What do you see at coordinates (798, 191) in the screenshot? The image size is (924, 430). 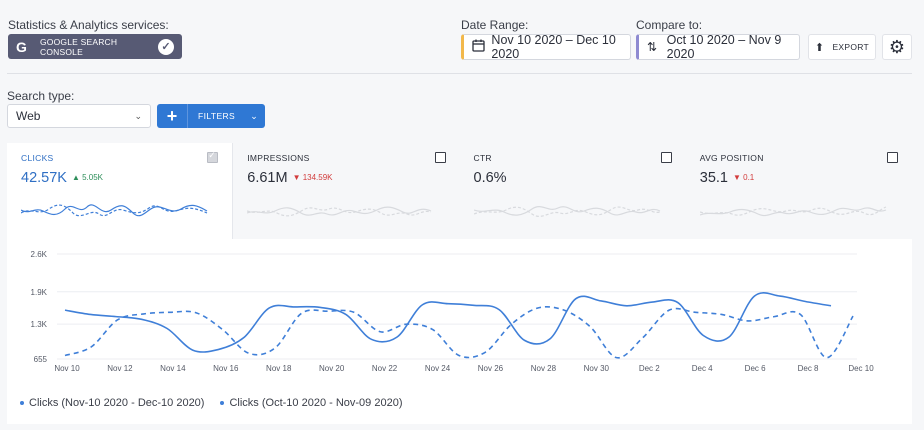 I see `metric-card-avg-position: AVG POSITION 35.1 ▼ 0.1` at bounding box center [798, 191].